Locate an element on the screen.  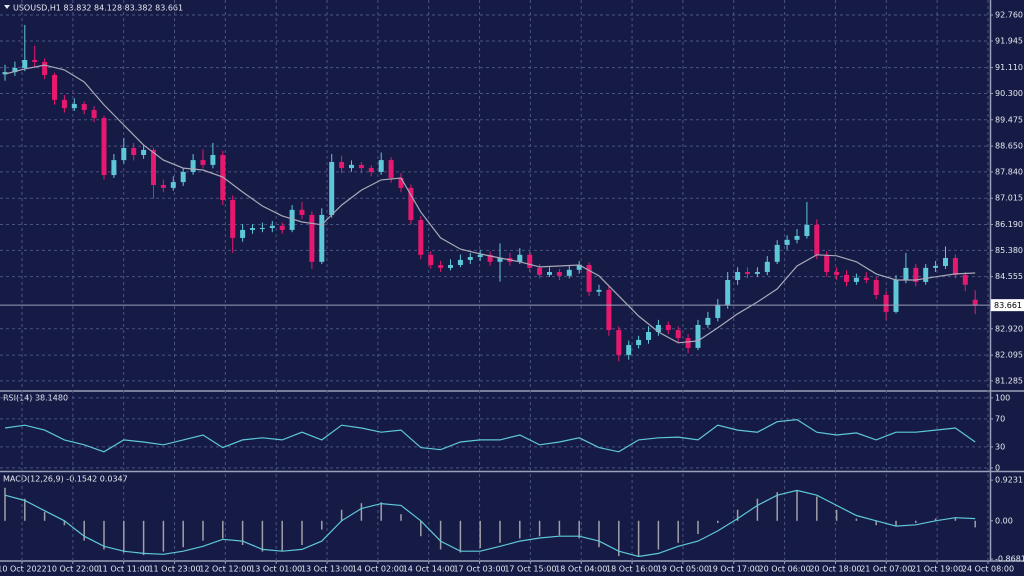
x-tick-label: 24 Oct 08:00 is located at coordinates (988, 569).